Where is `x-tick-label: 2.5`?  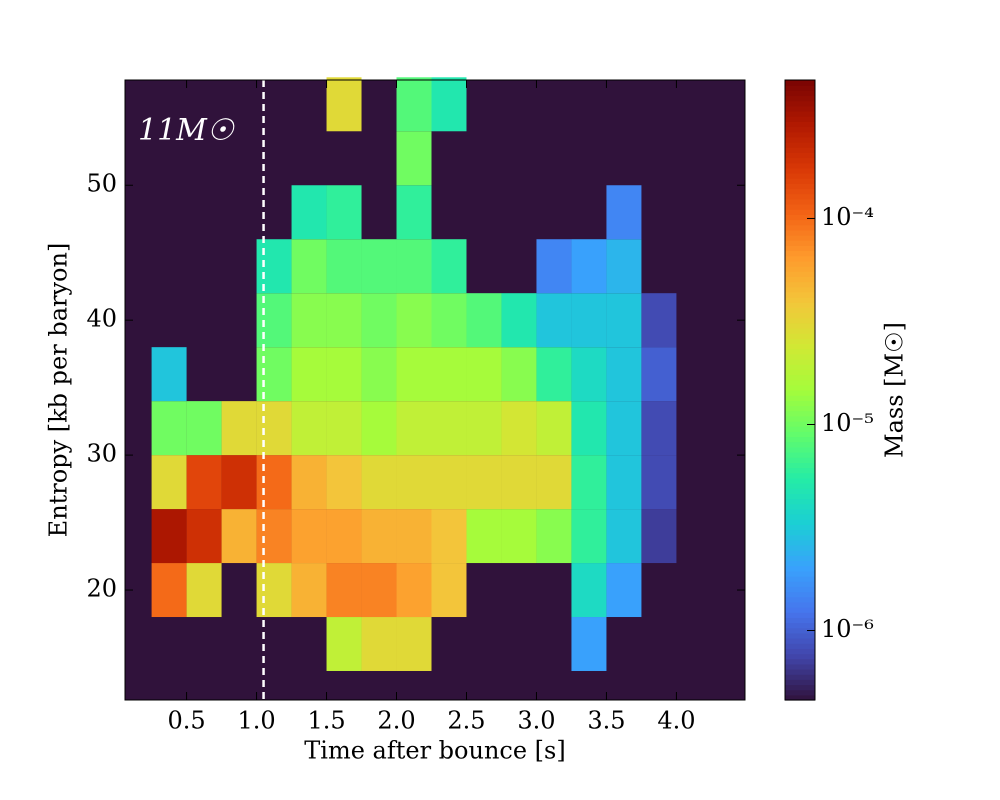
x-tick-label: 2.5 is located at coordinates (466, 721).